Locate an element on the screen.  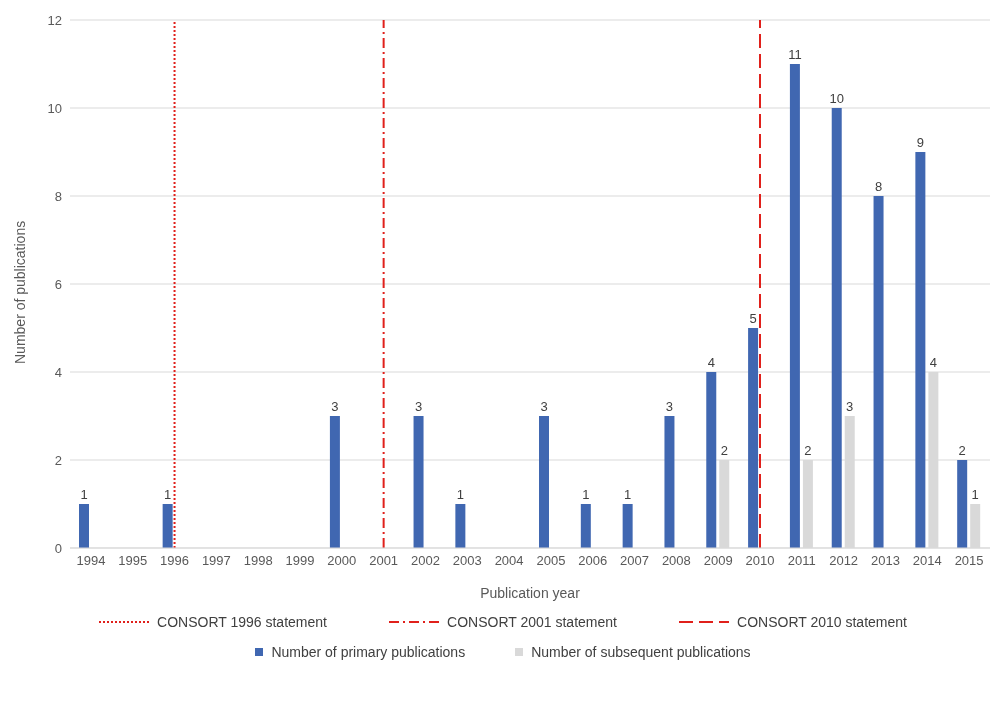
data-label: 5 is located at coordinates (753, 318).